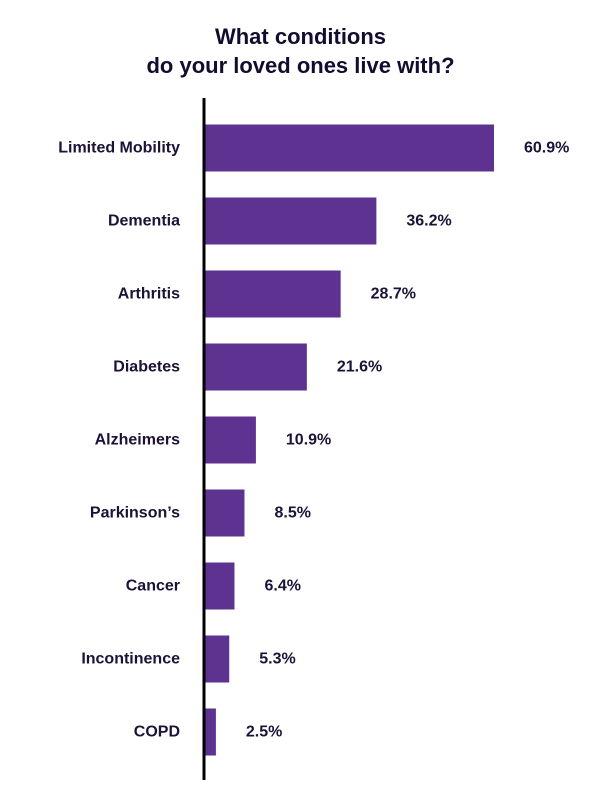 Image resolution: width=601 pixels, height=801 pixels. I want to click on chart-title-line-1: What conditions, so click(300, 36).